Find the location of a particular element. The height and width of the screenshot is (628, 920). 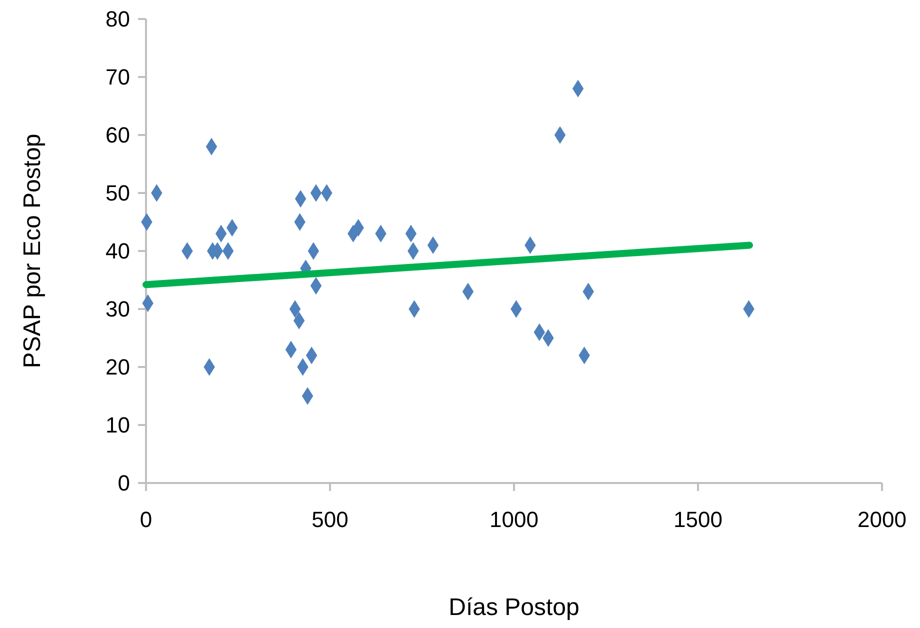

y-tick-label: 0 is located at coordinates (124, 483).